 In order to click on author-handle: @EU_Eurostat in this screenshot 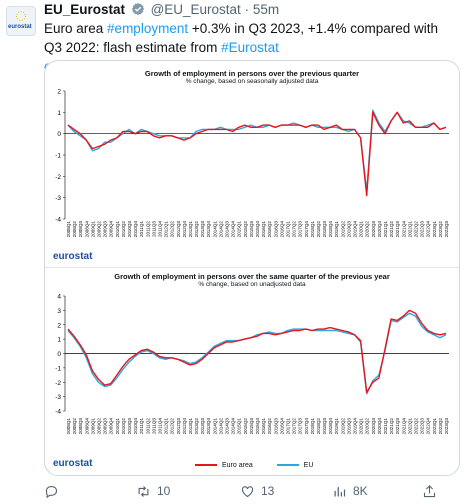, I will do `click(195, 9)`.